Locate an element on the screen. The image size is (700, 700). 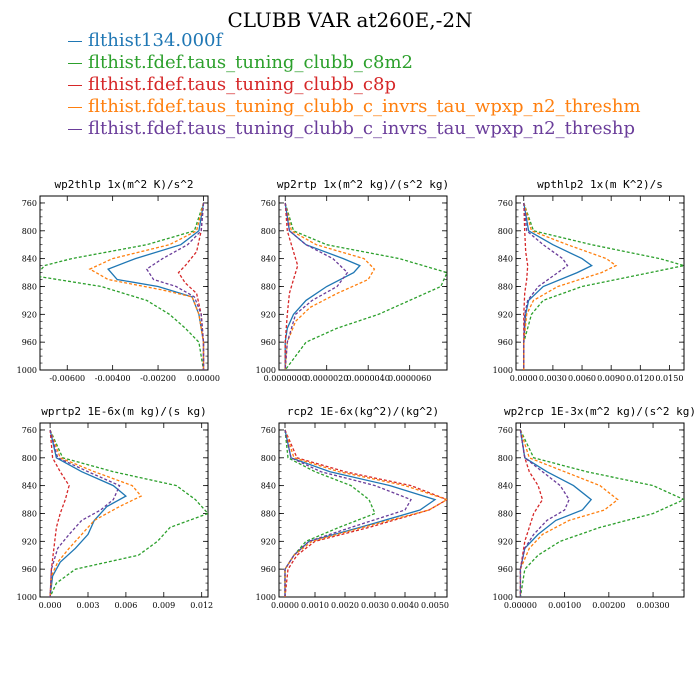
x-tick-label: 0.0150 is located at coordinates (669, 378).